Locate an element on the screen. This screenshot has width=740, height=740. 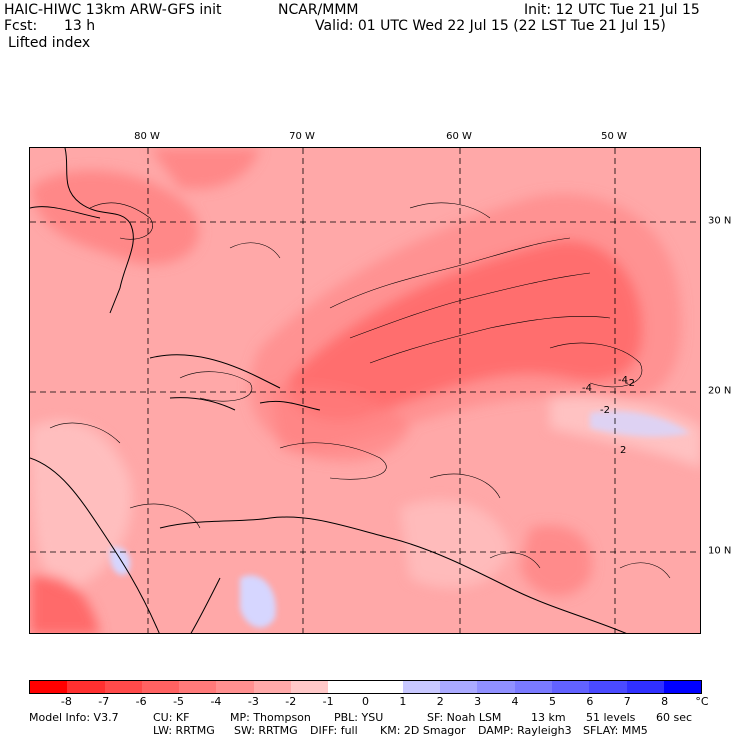
contour-label: 2 is located at coordinates (623, 450).